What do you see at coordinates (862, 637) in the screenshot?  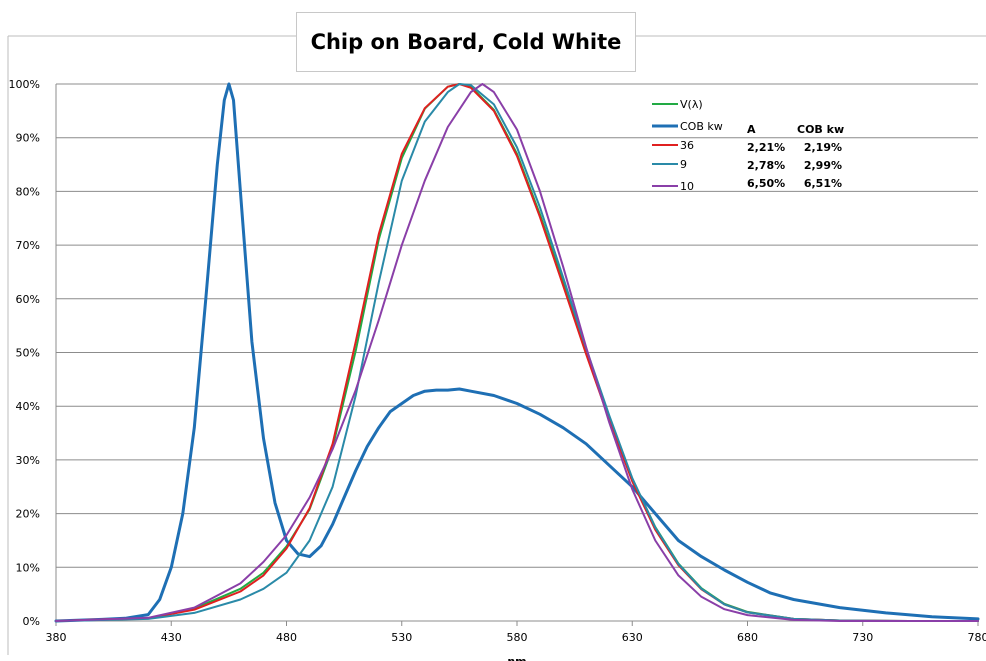 I see `x-tick-label: 730` at bounding box center [862, 637].